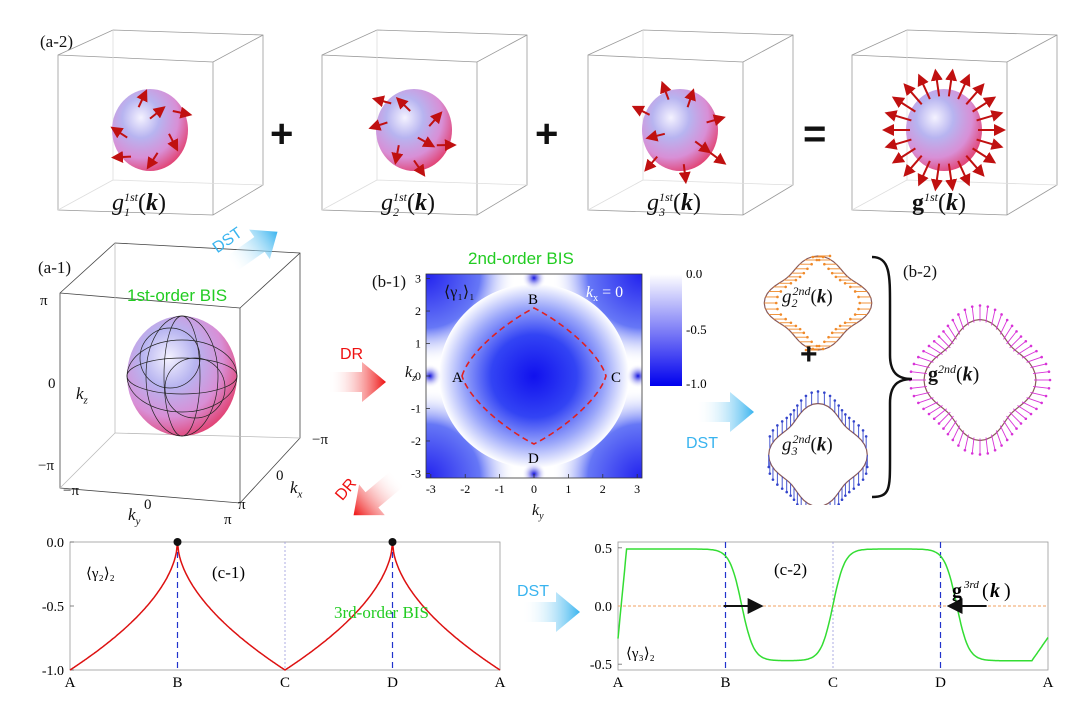 The image size is (1080, 715). What do you see at coordinates (815, 134) in the screenshot?
I see `equals-operator: =` at bounding box center [815, 134].